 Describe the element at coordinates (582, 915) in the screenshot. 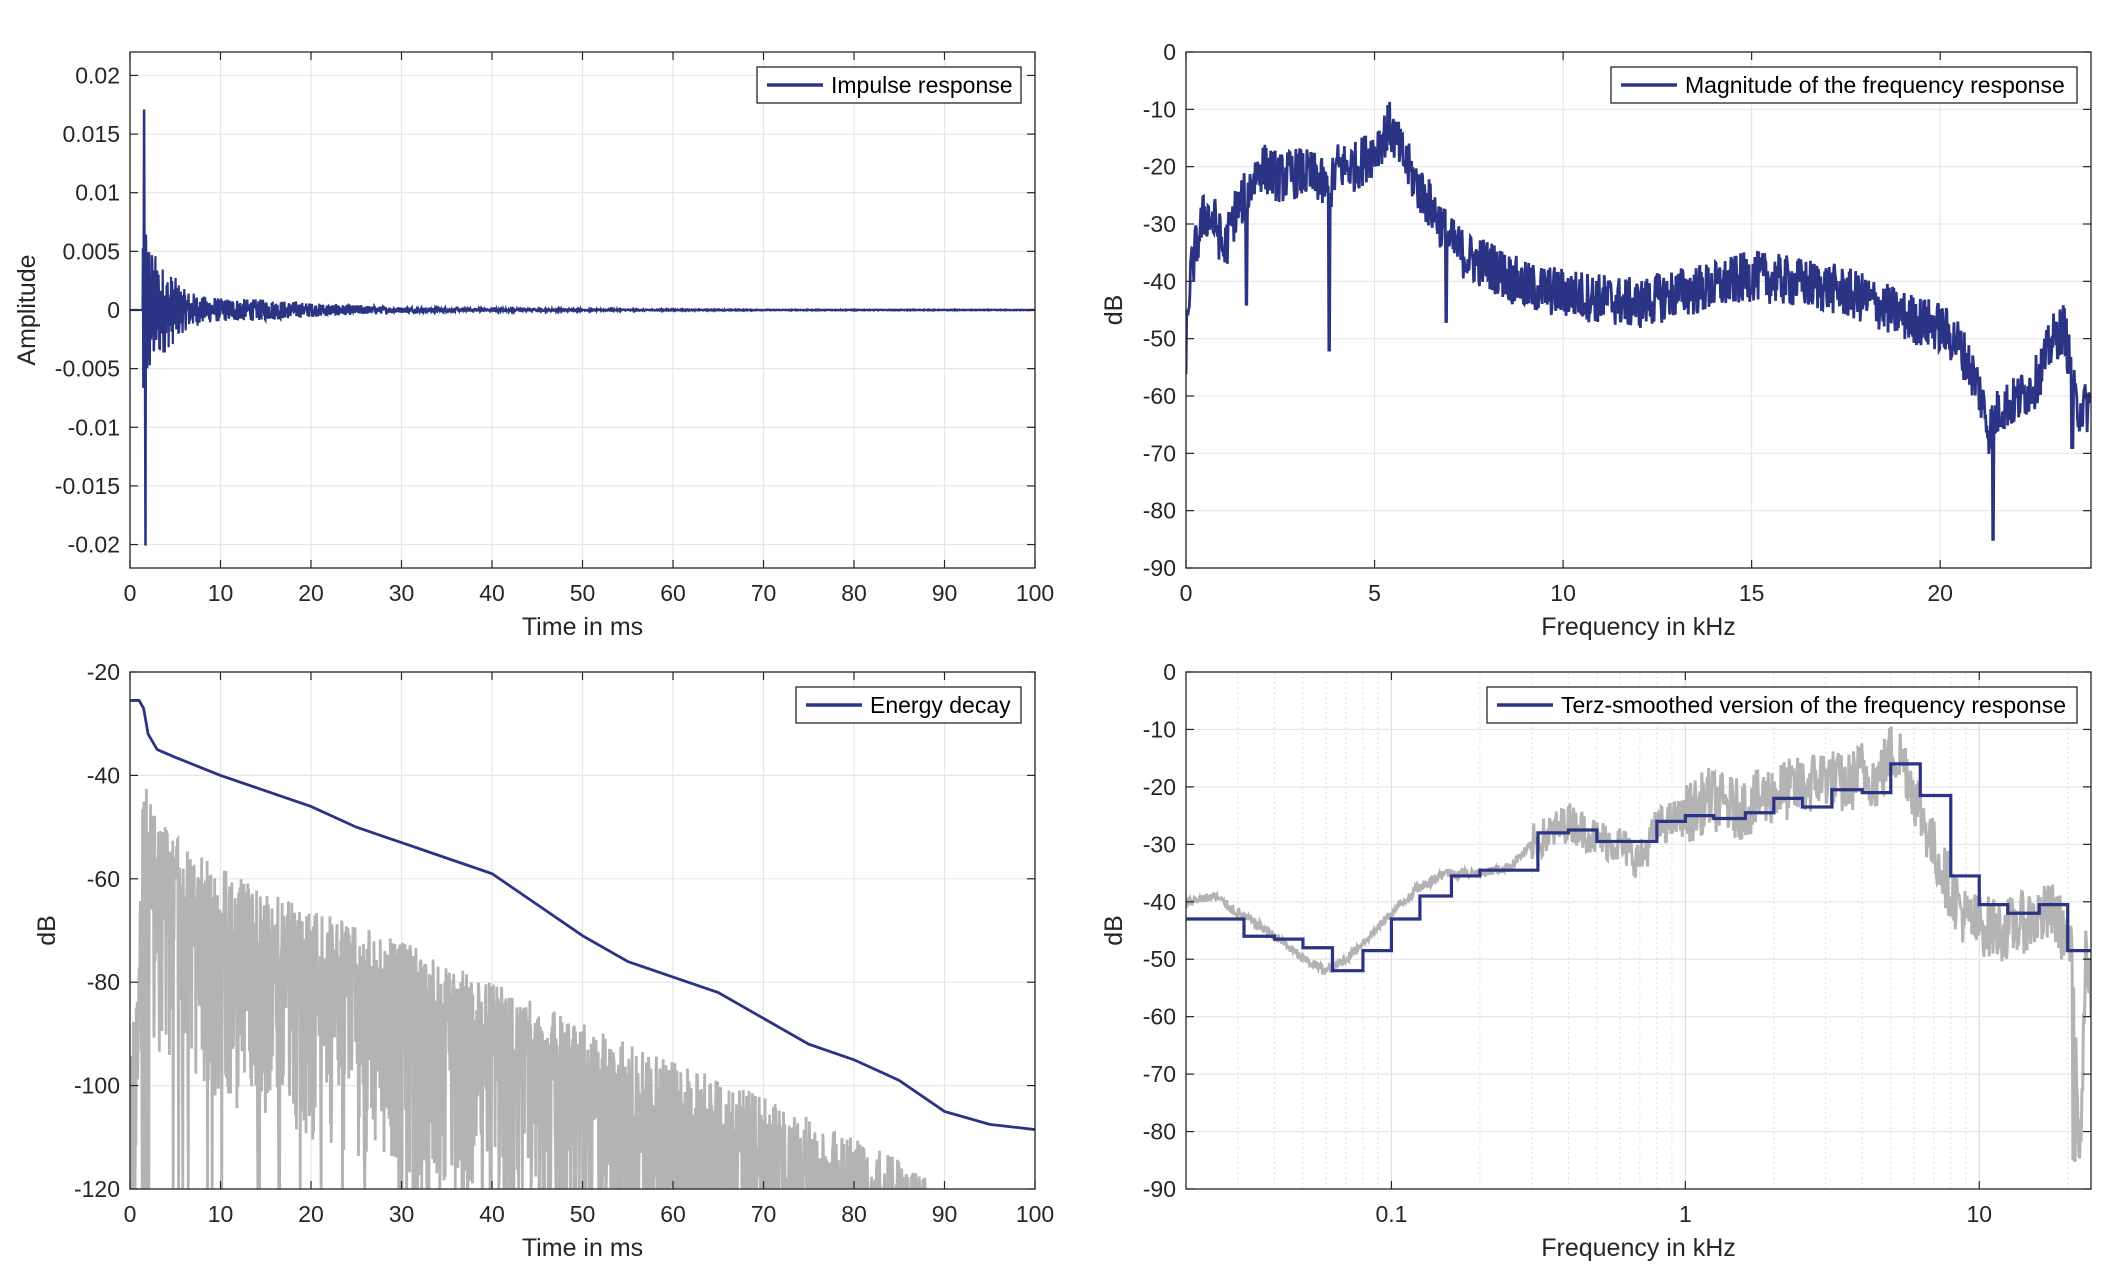

I see `energy-decay-line` at that location.